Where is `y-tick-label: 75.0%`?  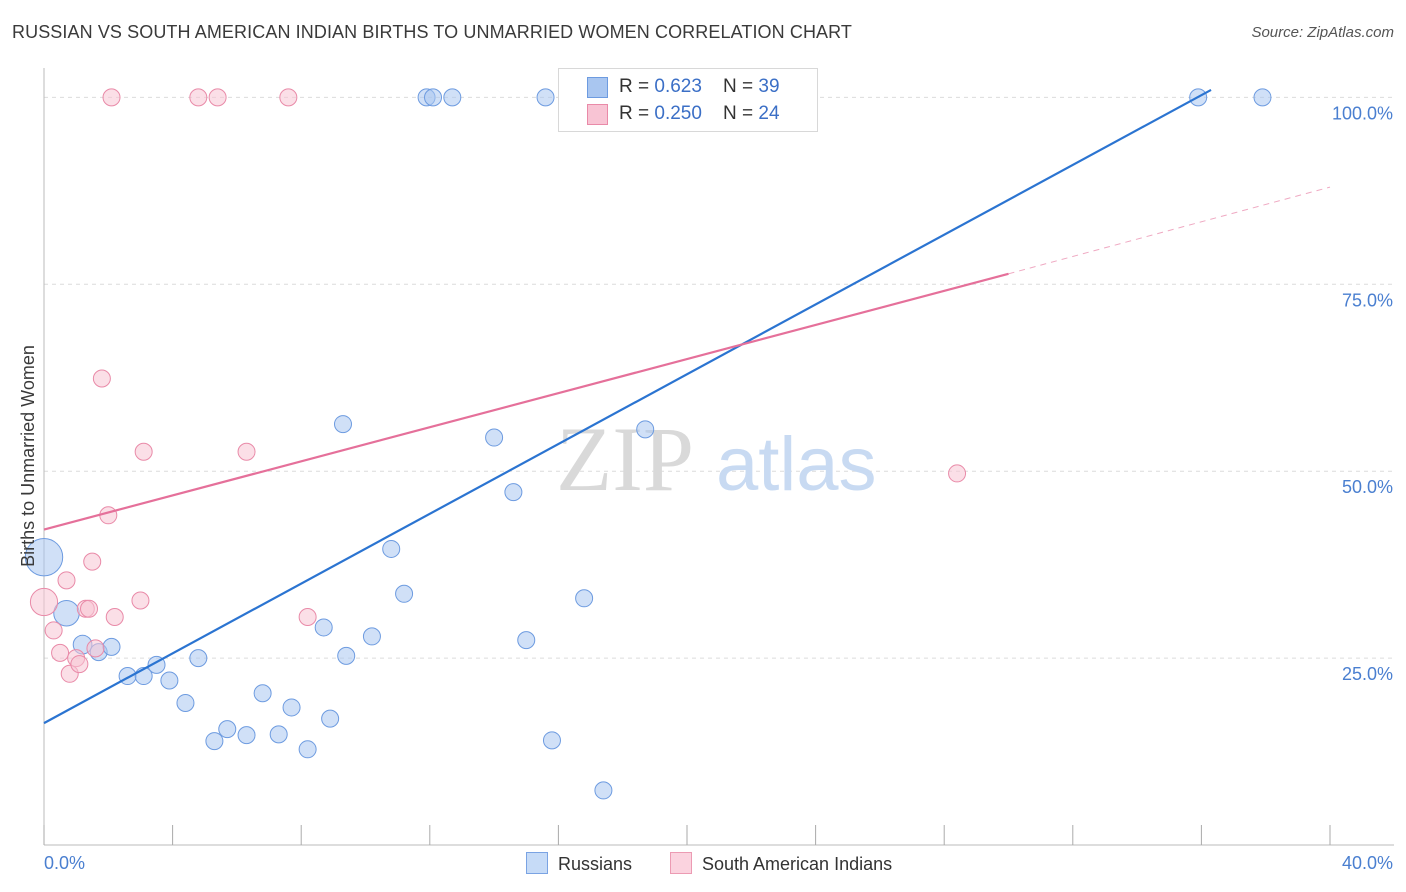
y-tick-label: 75.0% is located at coordinates (1367, 300).